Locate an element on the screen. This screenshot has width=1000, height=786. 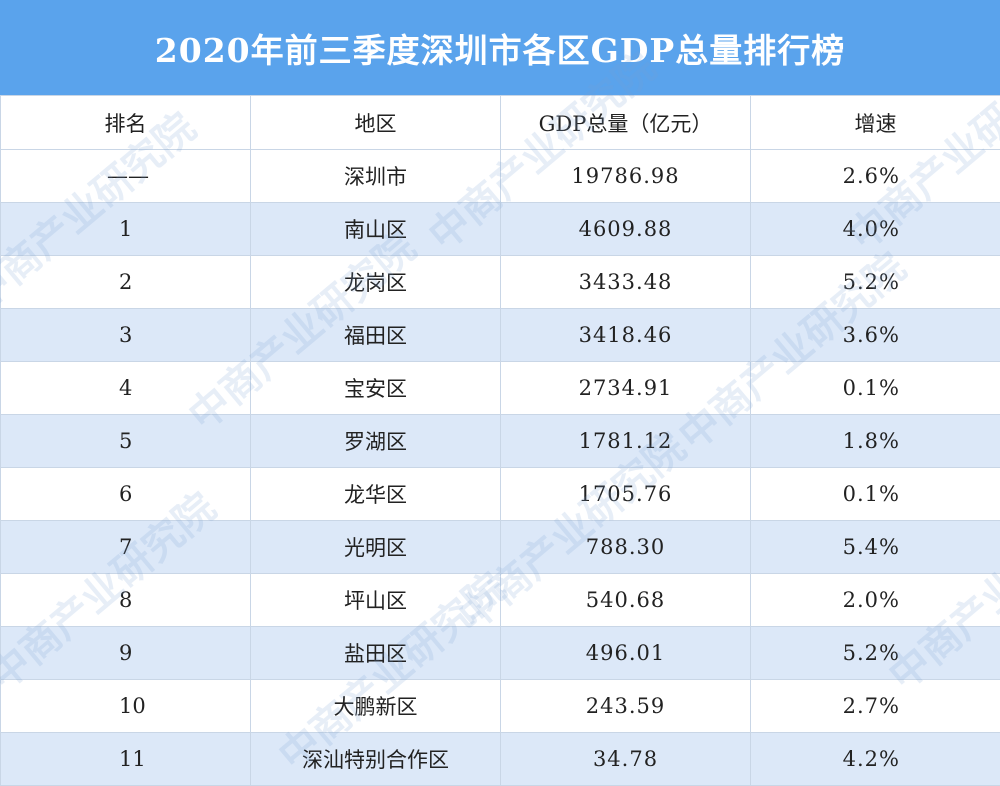
growth-cell: 2.7% is located at coordinates (875, 706).